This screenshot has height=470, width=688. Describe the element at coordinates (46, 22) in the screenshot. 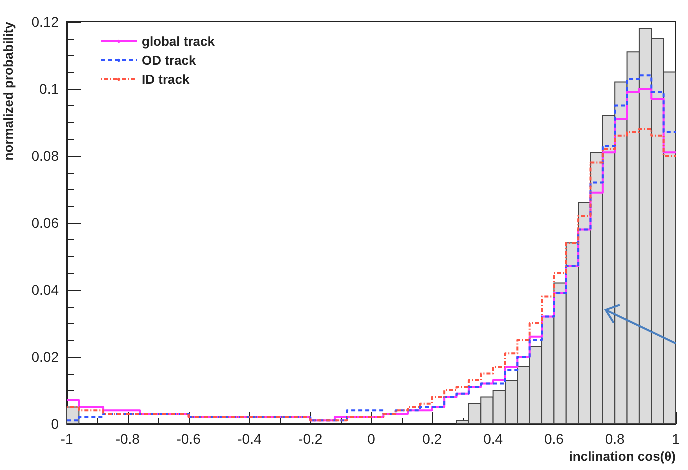

I see `y-tick-label: 0.12` at that location.